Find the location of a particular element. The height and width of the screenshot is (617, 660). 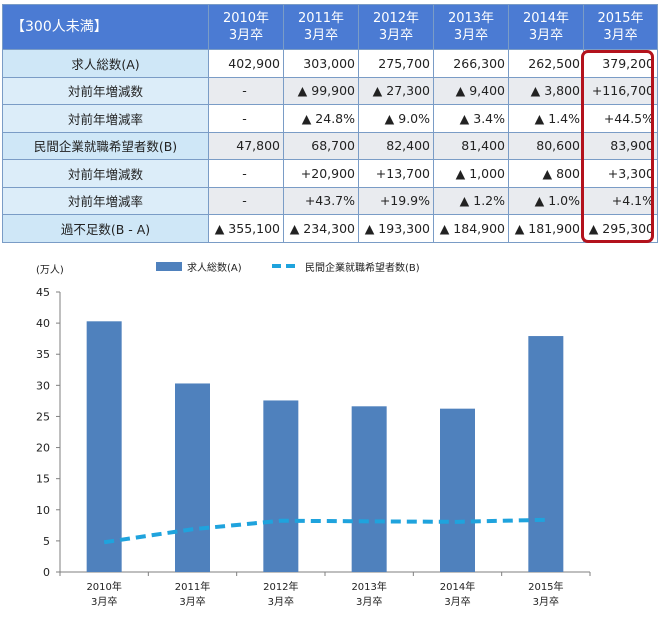

row-label: 求人総数(A) is located at coordinates (105, 63).